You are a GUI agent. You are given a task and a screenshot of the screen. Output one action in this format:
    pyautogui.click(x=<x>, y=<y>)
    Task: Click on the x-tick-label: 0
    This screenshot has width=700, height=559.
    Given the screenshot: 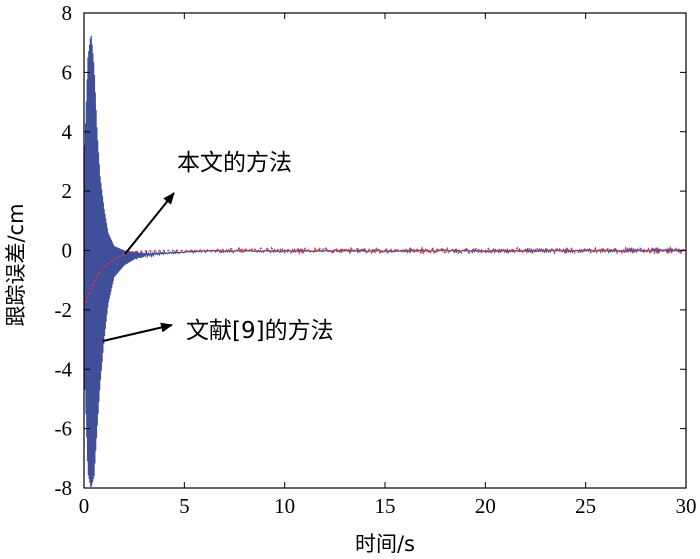 What is the action you would take?
    pyautogui.click(x=84, y=506)
    